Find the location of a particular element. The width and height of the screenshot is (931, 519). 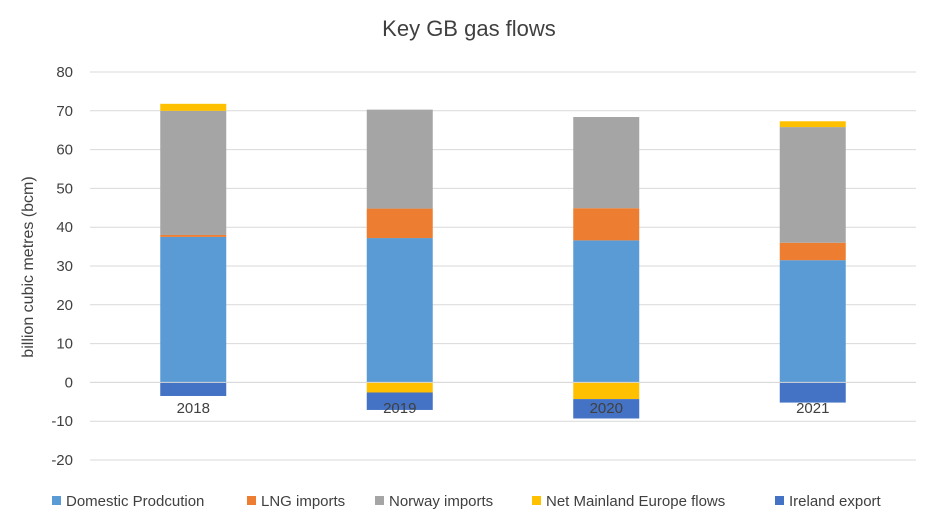

bar-lng-imports-2019 is located at coordinates (399, 223).